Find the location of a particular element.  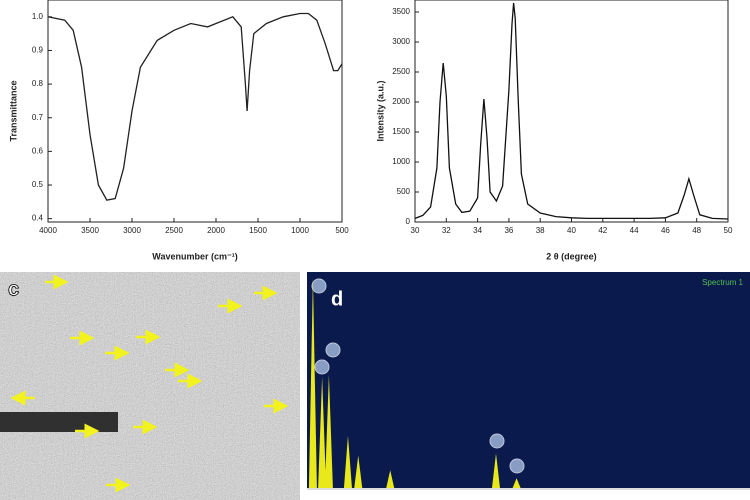

y-tick-label: 0.4 is located at coordinates (38, 218).